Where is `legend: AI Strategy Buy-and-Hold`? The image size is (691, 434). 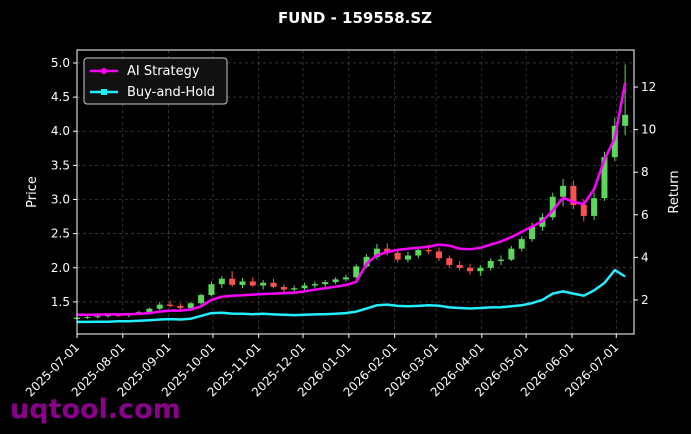 legend: AI Strategy Buy-and-Hold is located at coordinates (155, 81).